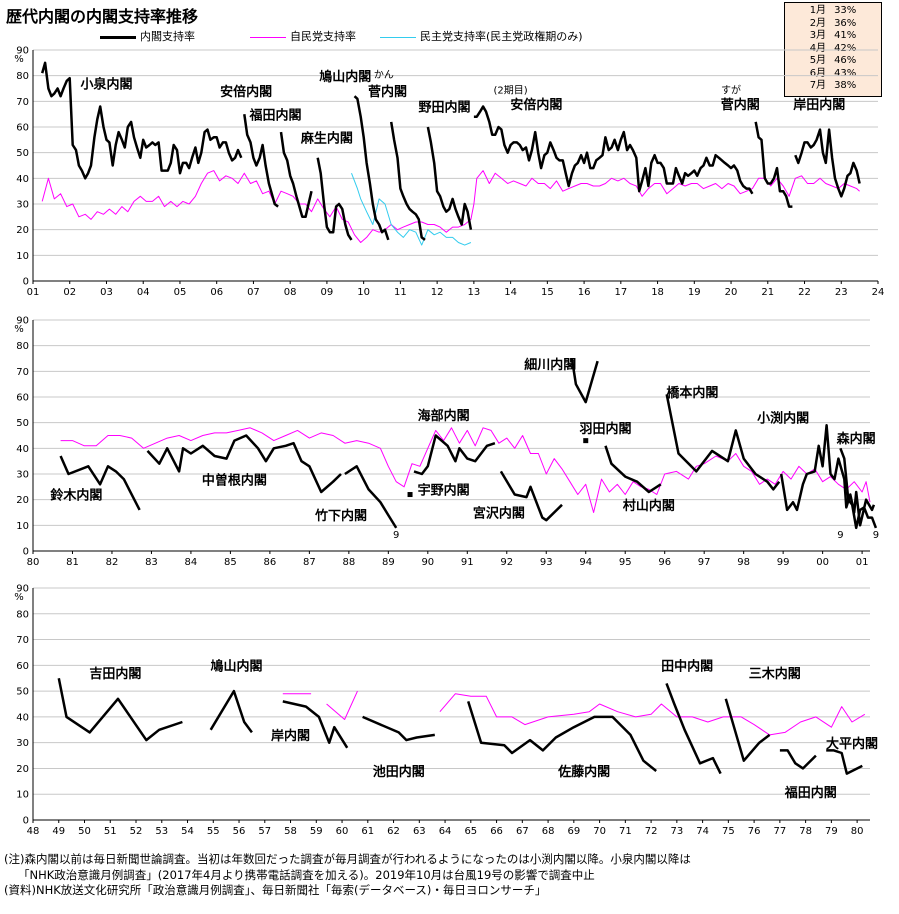  I want to click on x-tick-label: 83, so click(151, 562).